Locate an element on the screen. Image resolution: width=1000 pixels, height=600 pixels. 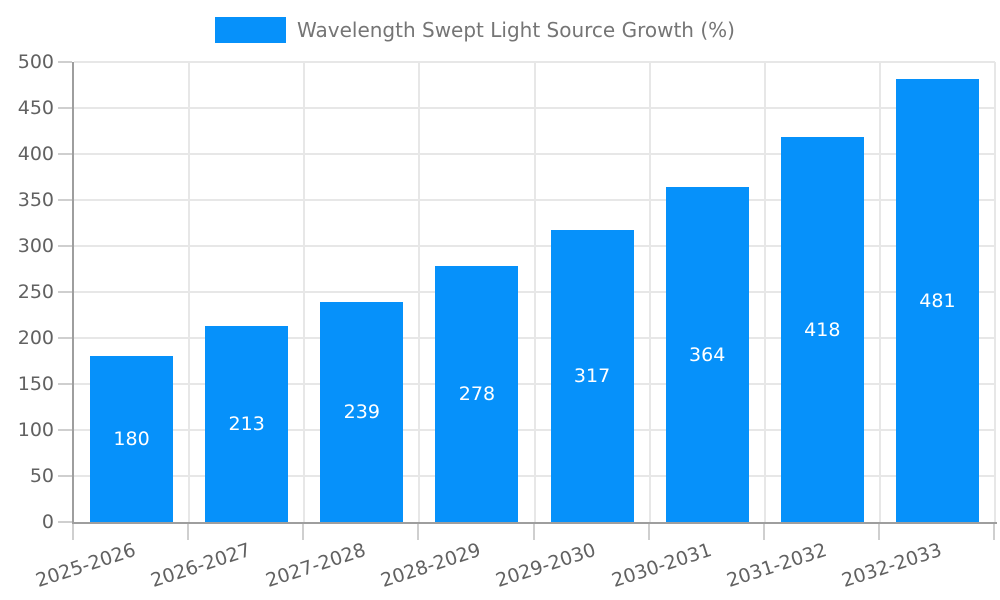
bar-value-label: 364 is located at coordinates (707, 354).